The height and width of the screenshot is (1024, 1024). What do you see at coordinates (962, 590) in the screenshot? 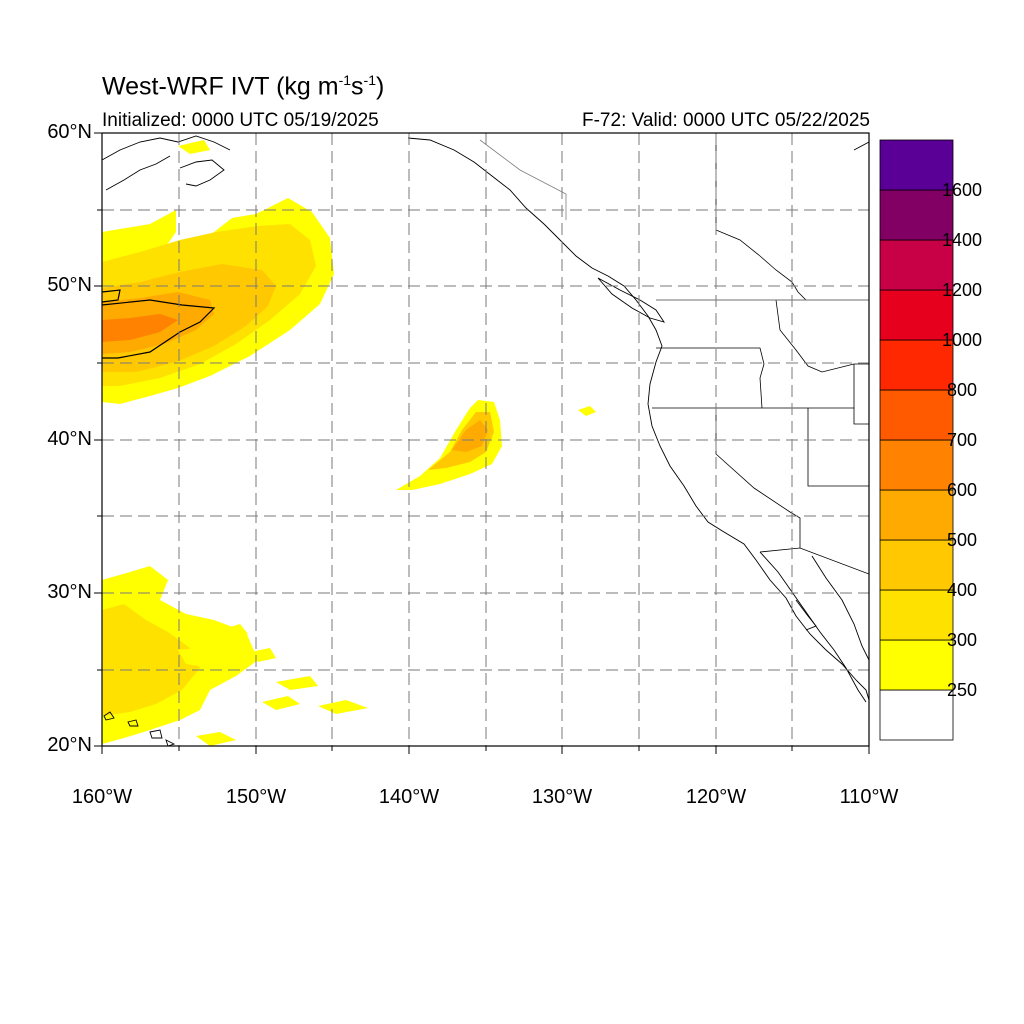
I see `colorbar-label-400: 400` at bounding box center [962, 590].